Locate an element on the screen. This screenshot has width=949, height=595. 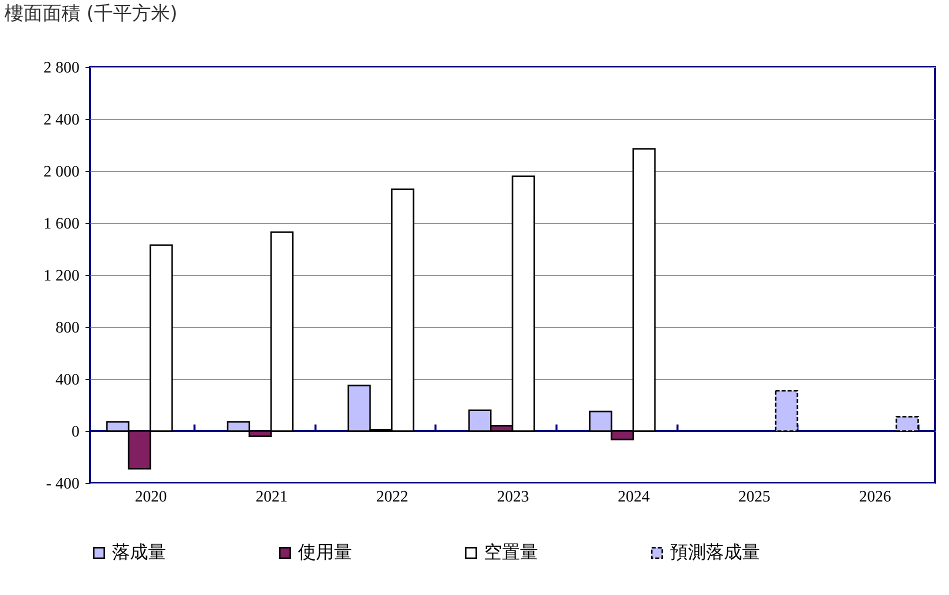
y-tick-label: 2 800 is located at coordinates (62, 68).